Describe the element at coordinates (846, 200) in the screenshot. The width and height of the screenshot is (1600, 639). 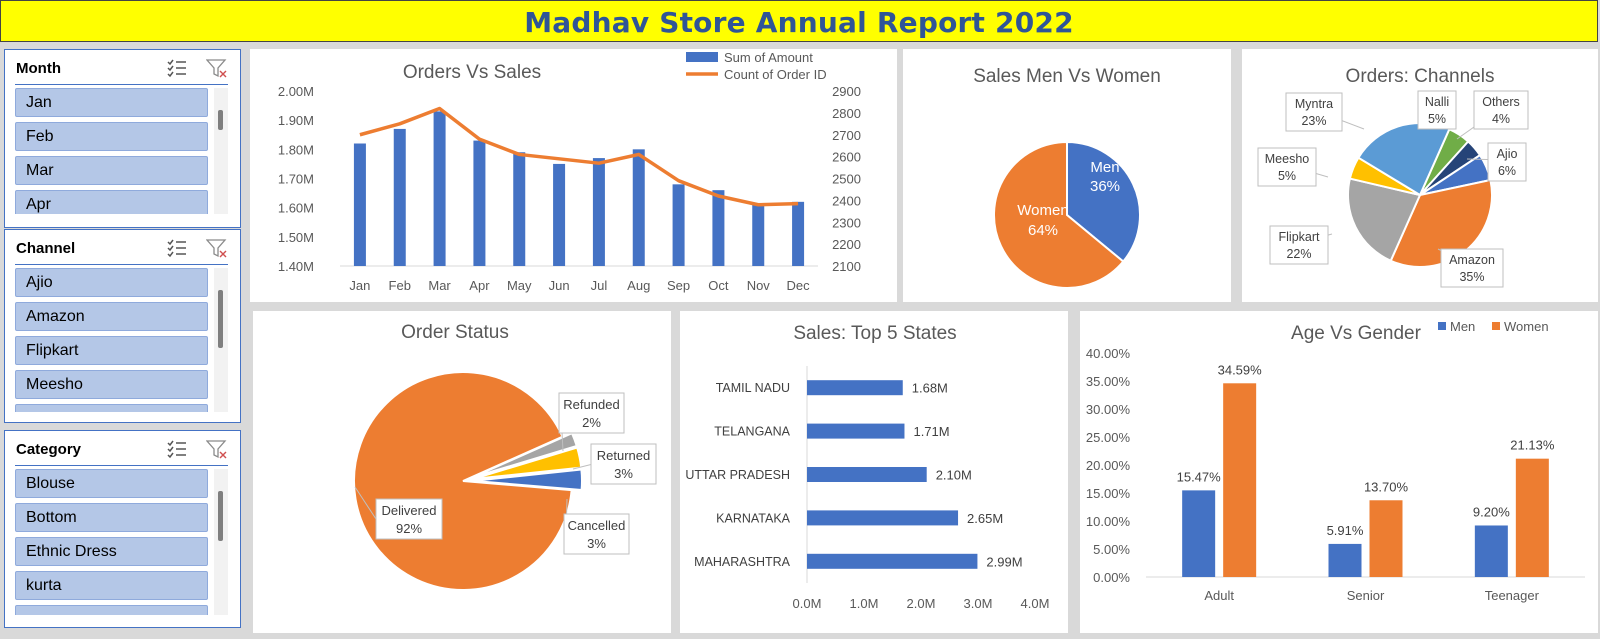
I see `y-right-tick-label: 2400` at that location.